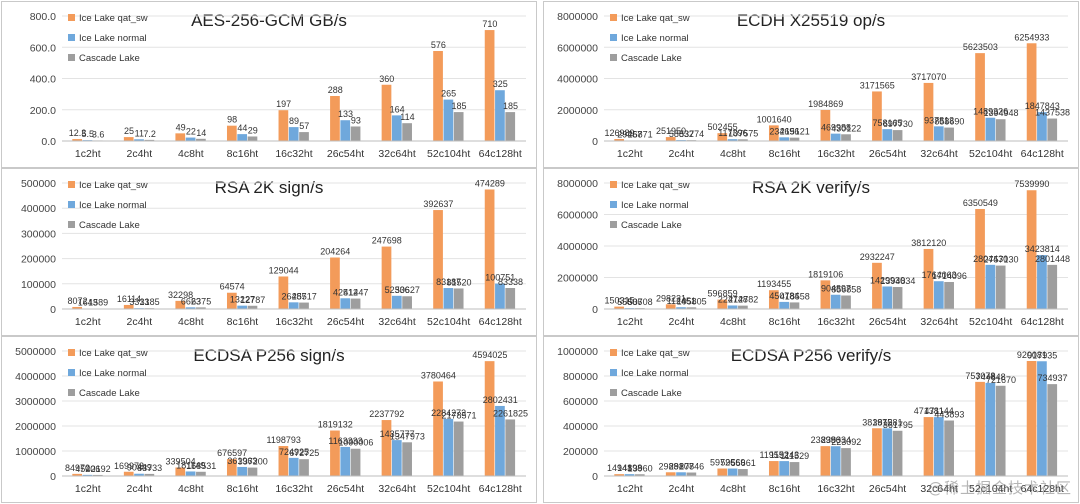 This screenshot has width=1080, height=504. What do you see at coordinates (38, 285) in the screenshot?
I see `y-tick-label: 100000` at bounding box center [38, 285].